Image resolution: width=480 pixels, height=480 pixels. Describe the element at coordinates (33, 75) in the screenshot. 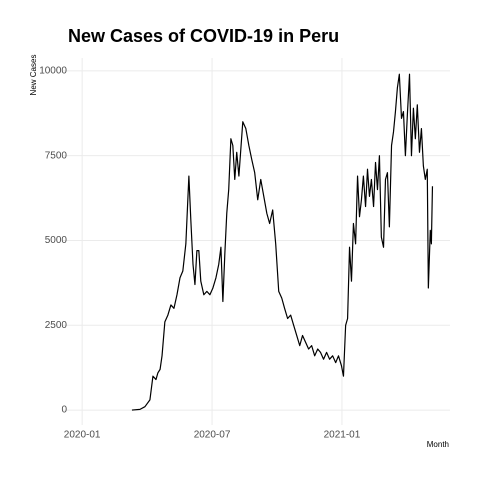

I see `y-axis-label: New Cases` at that location.